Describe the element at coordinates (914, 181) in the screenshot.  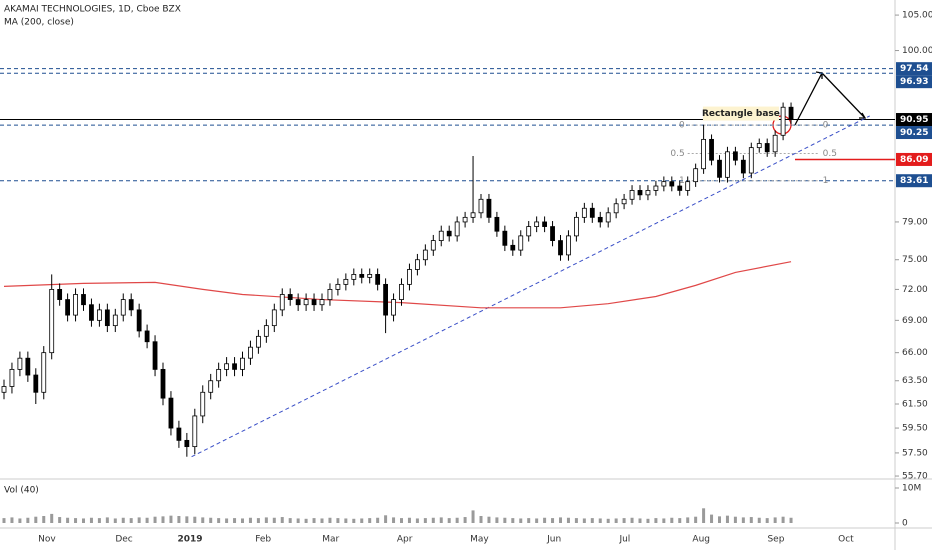
I see `price-label: 83.61` at that location.